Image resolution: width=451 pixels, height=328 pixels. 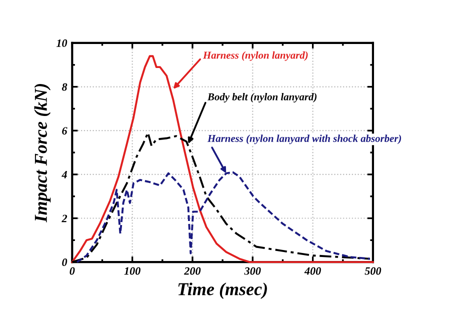 I want to click on x-axis-title: Time (msec), so click(x=222, y=290).